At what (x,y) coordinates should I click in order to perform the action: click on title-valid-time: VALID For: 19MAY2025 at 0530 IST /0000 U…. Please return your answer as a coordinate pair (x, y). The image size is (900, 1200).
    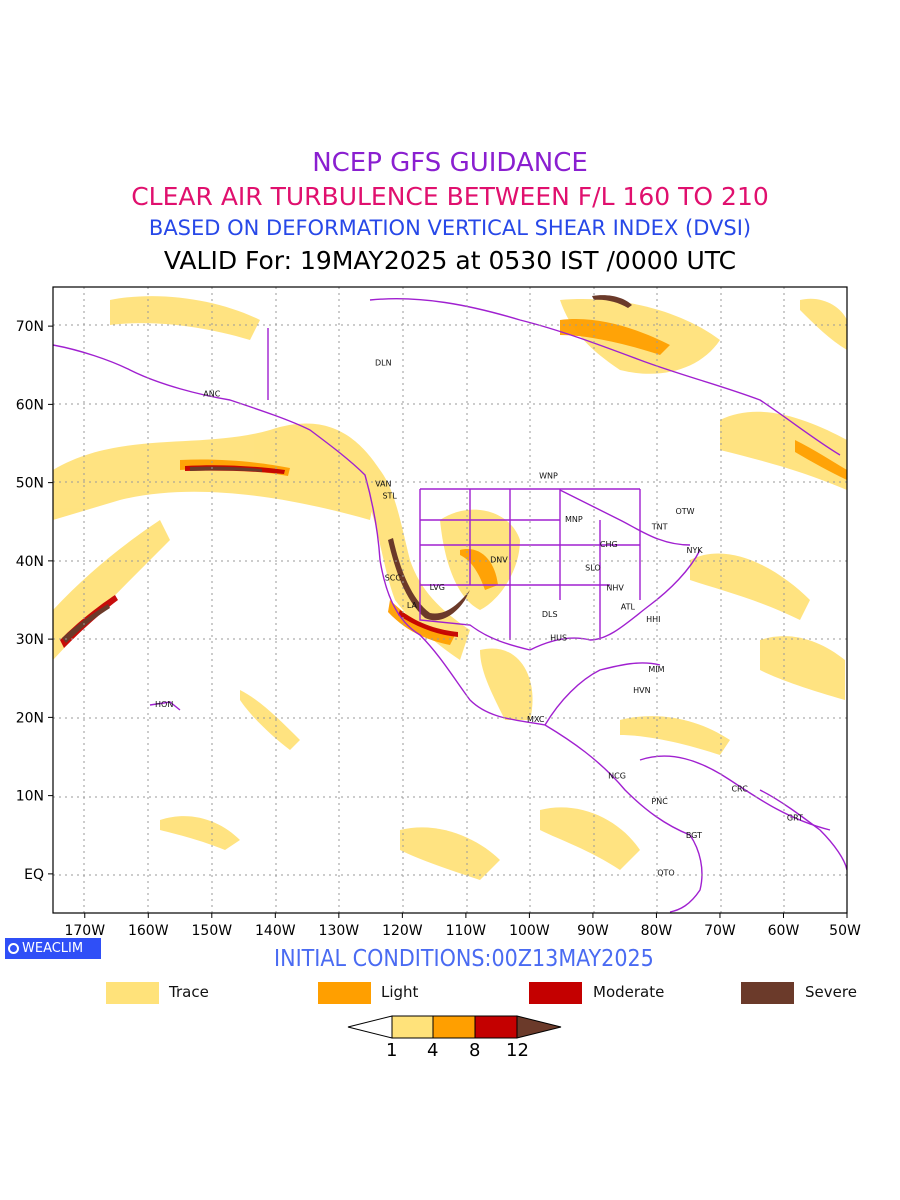
    Looking at the image, I should click on (450, 260).